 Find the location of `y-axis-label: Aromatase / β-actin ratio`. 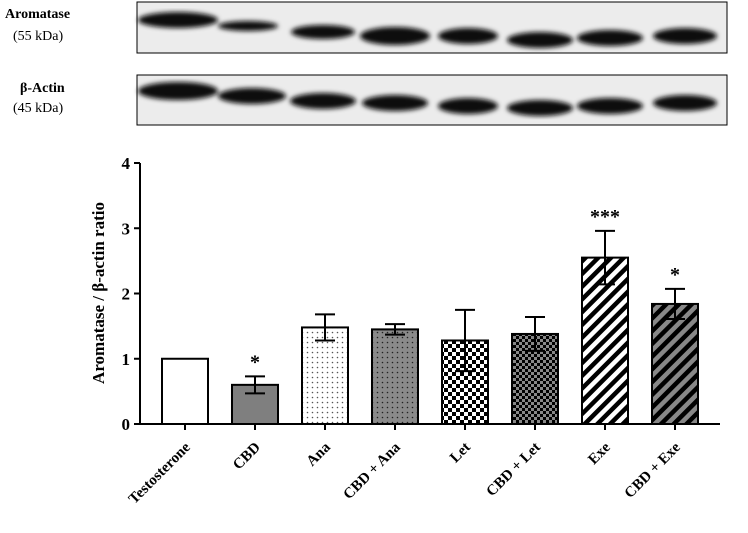

y-axis-label: Aromatase / β-actin ratio is located at coordinates (98, 293).